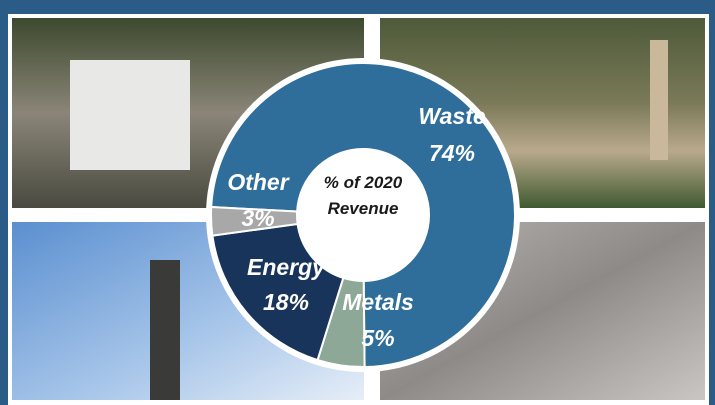 The width and height of the screenshot is (715, 405). I want to click on donut-hole, so click(363, 215).